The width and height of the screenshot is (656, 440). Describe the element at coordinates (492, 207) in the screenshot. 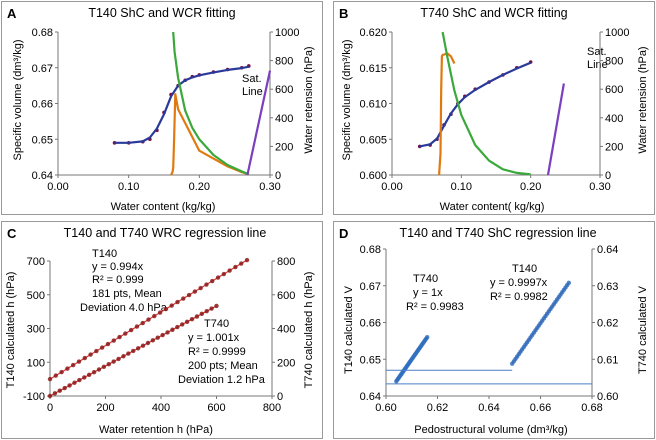

I see `panel-b-xlabel: Water content( kg/kg)` at that location.